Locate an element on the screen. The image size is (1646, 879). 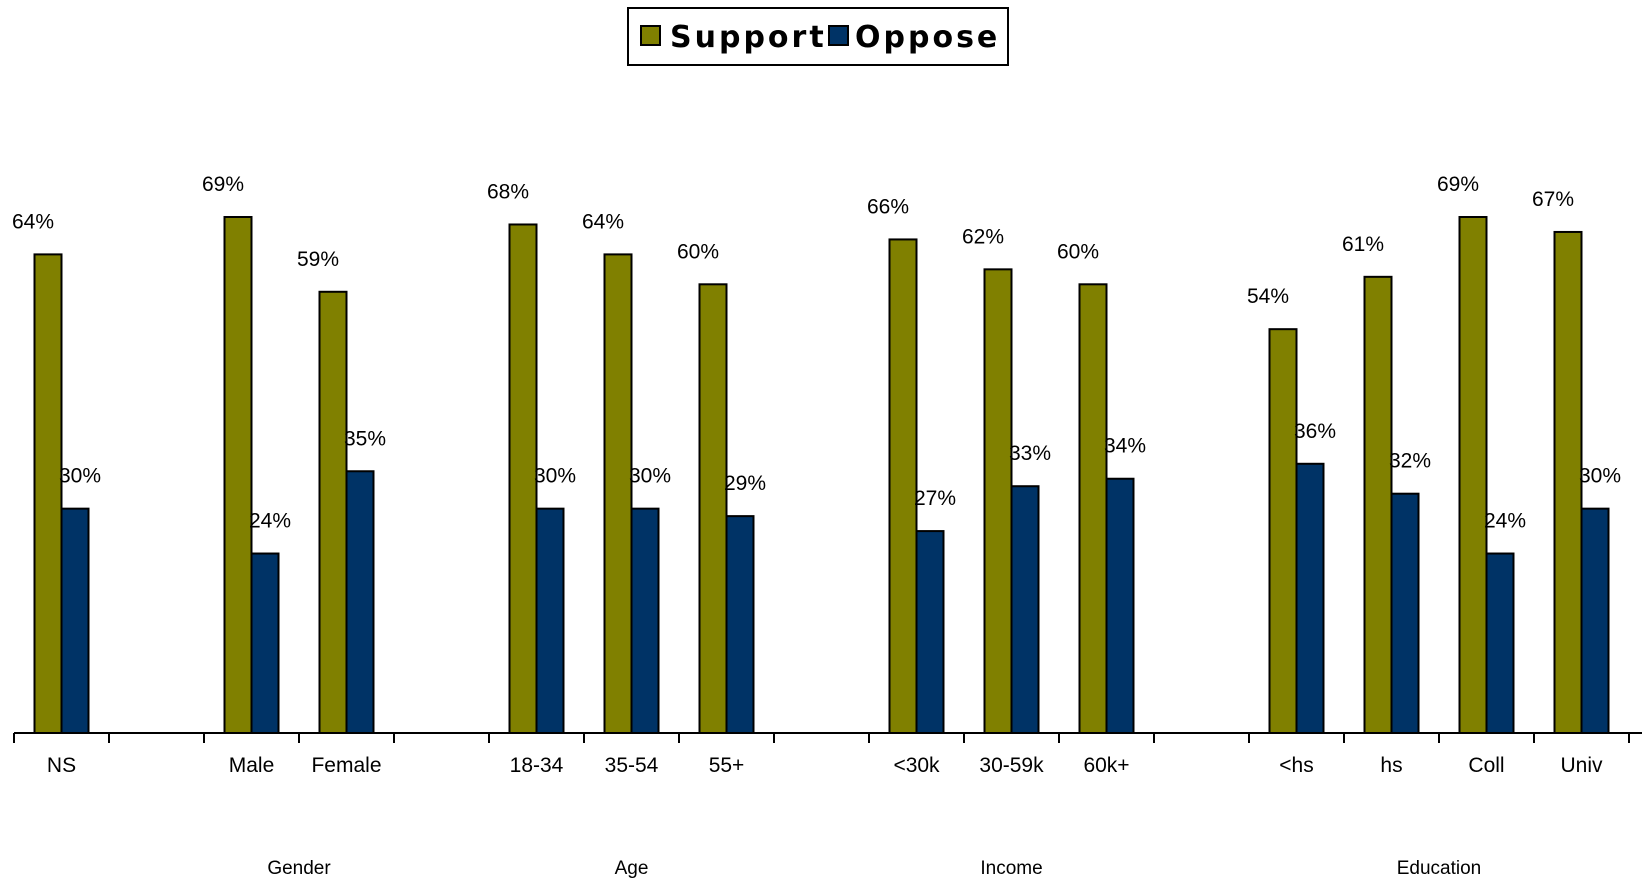
legend-swatch-oppose is located at coordinates (838, 35).